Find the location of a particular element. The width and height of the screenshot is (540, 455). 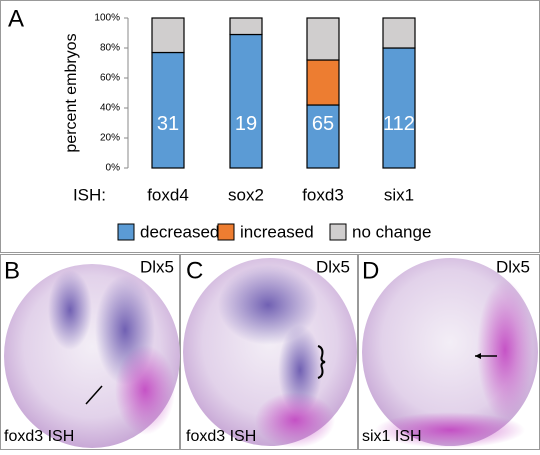

x-tick-label: sox2 is located at coordinates (246, 194).